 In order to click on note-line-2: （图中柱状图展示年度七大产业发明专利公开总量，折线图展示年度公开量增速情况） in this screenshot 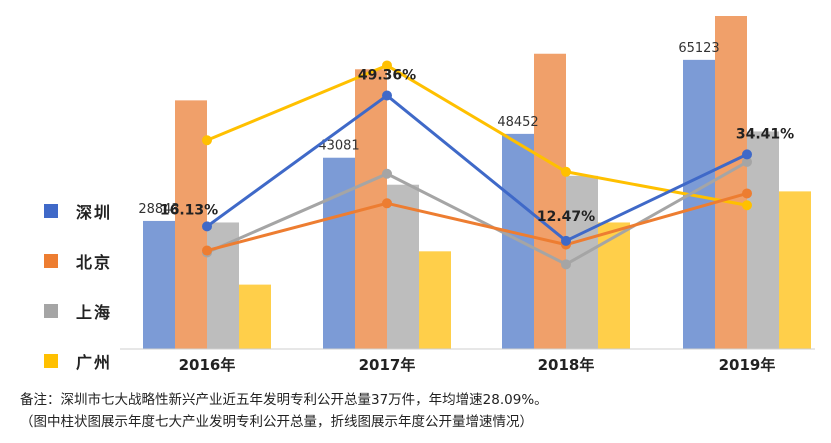, I will do `click(276, 422)`.